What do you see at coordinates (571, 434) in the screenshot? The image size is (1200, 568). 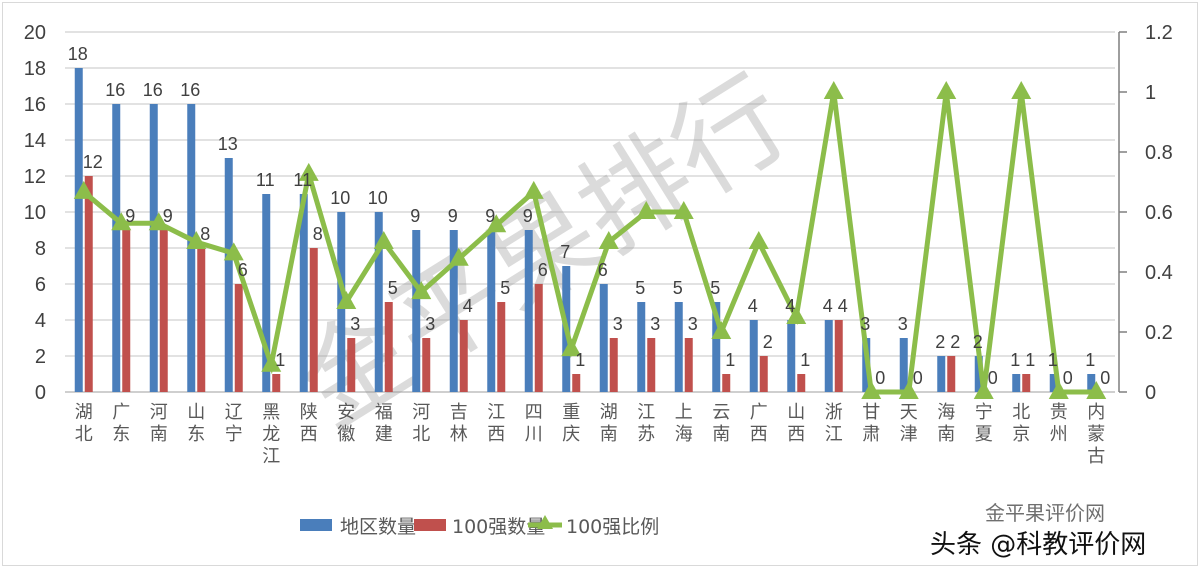 I see `category-label: 庆` at bounding box center [571, 434].